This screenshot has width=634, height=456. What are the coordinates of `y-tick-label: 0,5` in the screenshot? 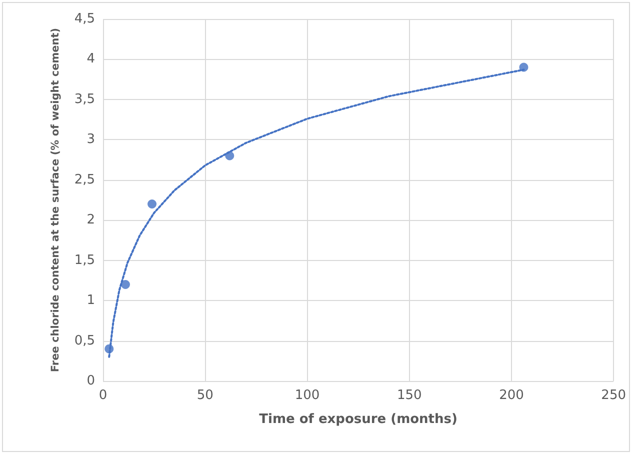 It's located at (84, 340).